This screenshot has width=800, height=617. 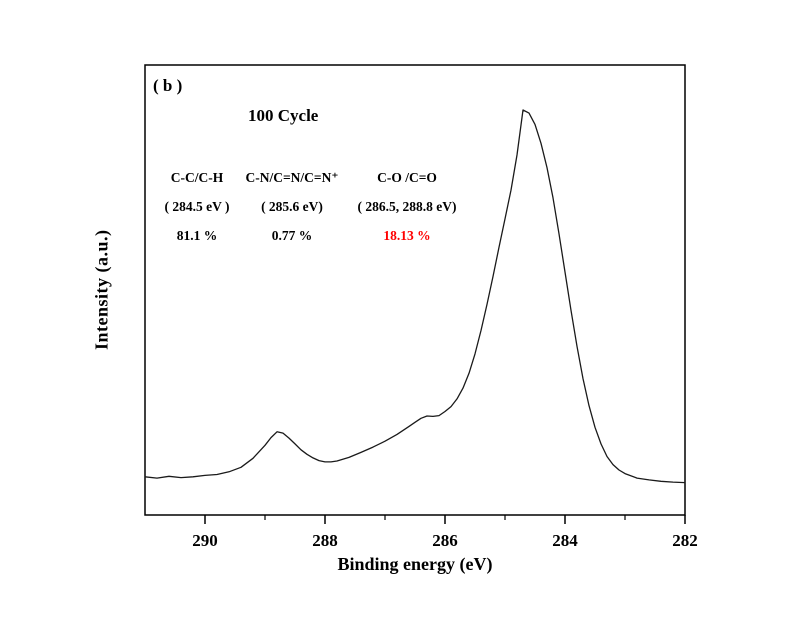 I want to click on annotation-percent: 0.77 %, so click(x=292, y=235).